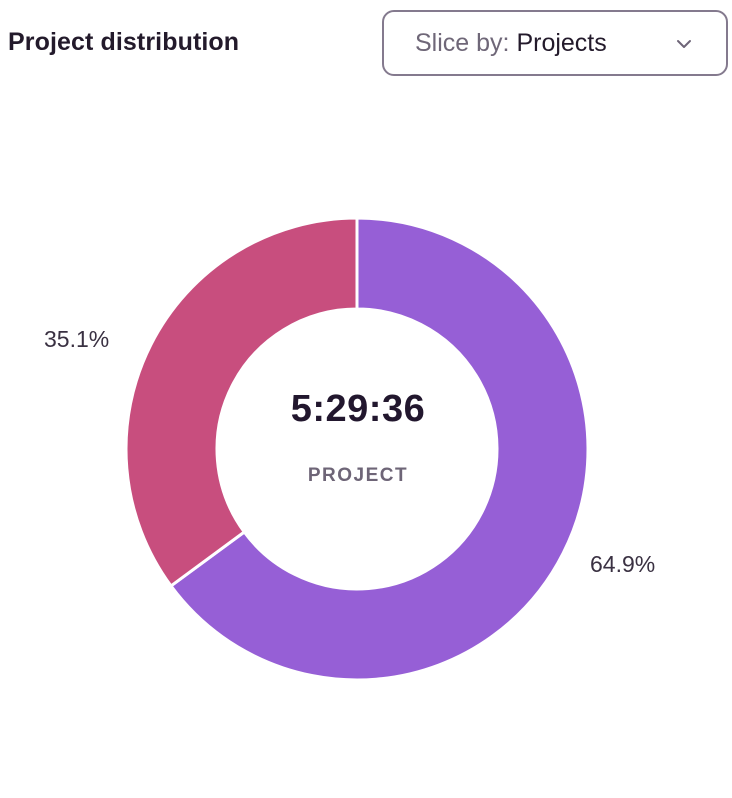  Describe the element at coordinates (358, 475) in the screenshot. I see `donut-center-label: PROJECT` at that location.